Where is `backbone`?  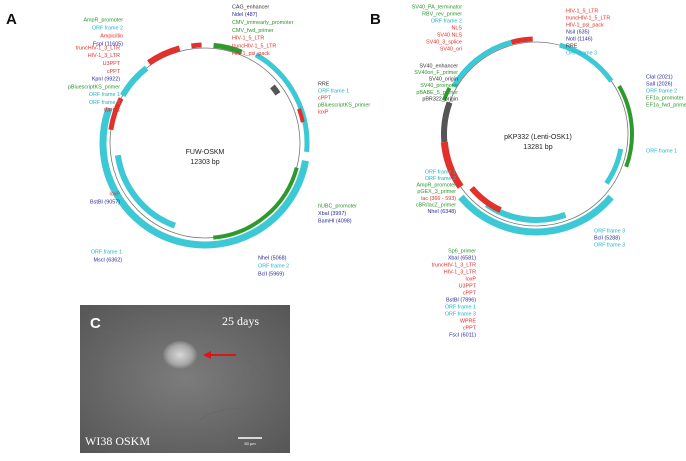 backbone is located at coordinates (205, 143).